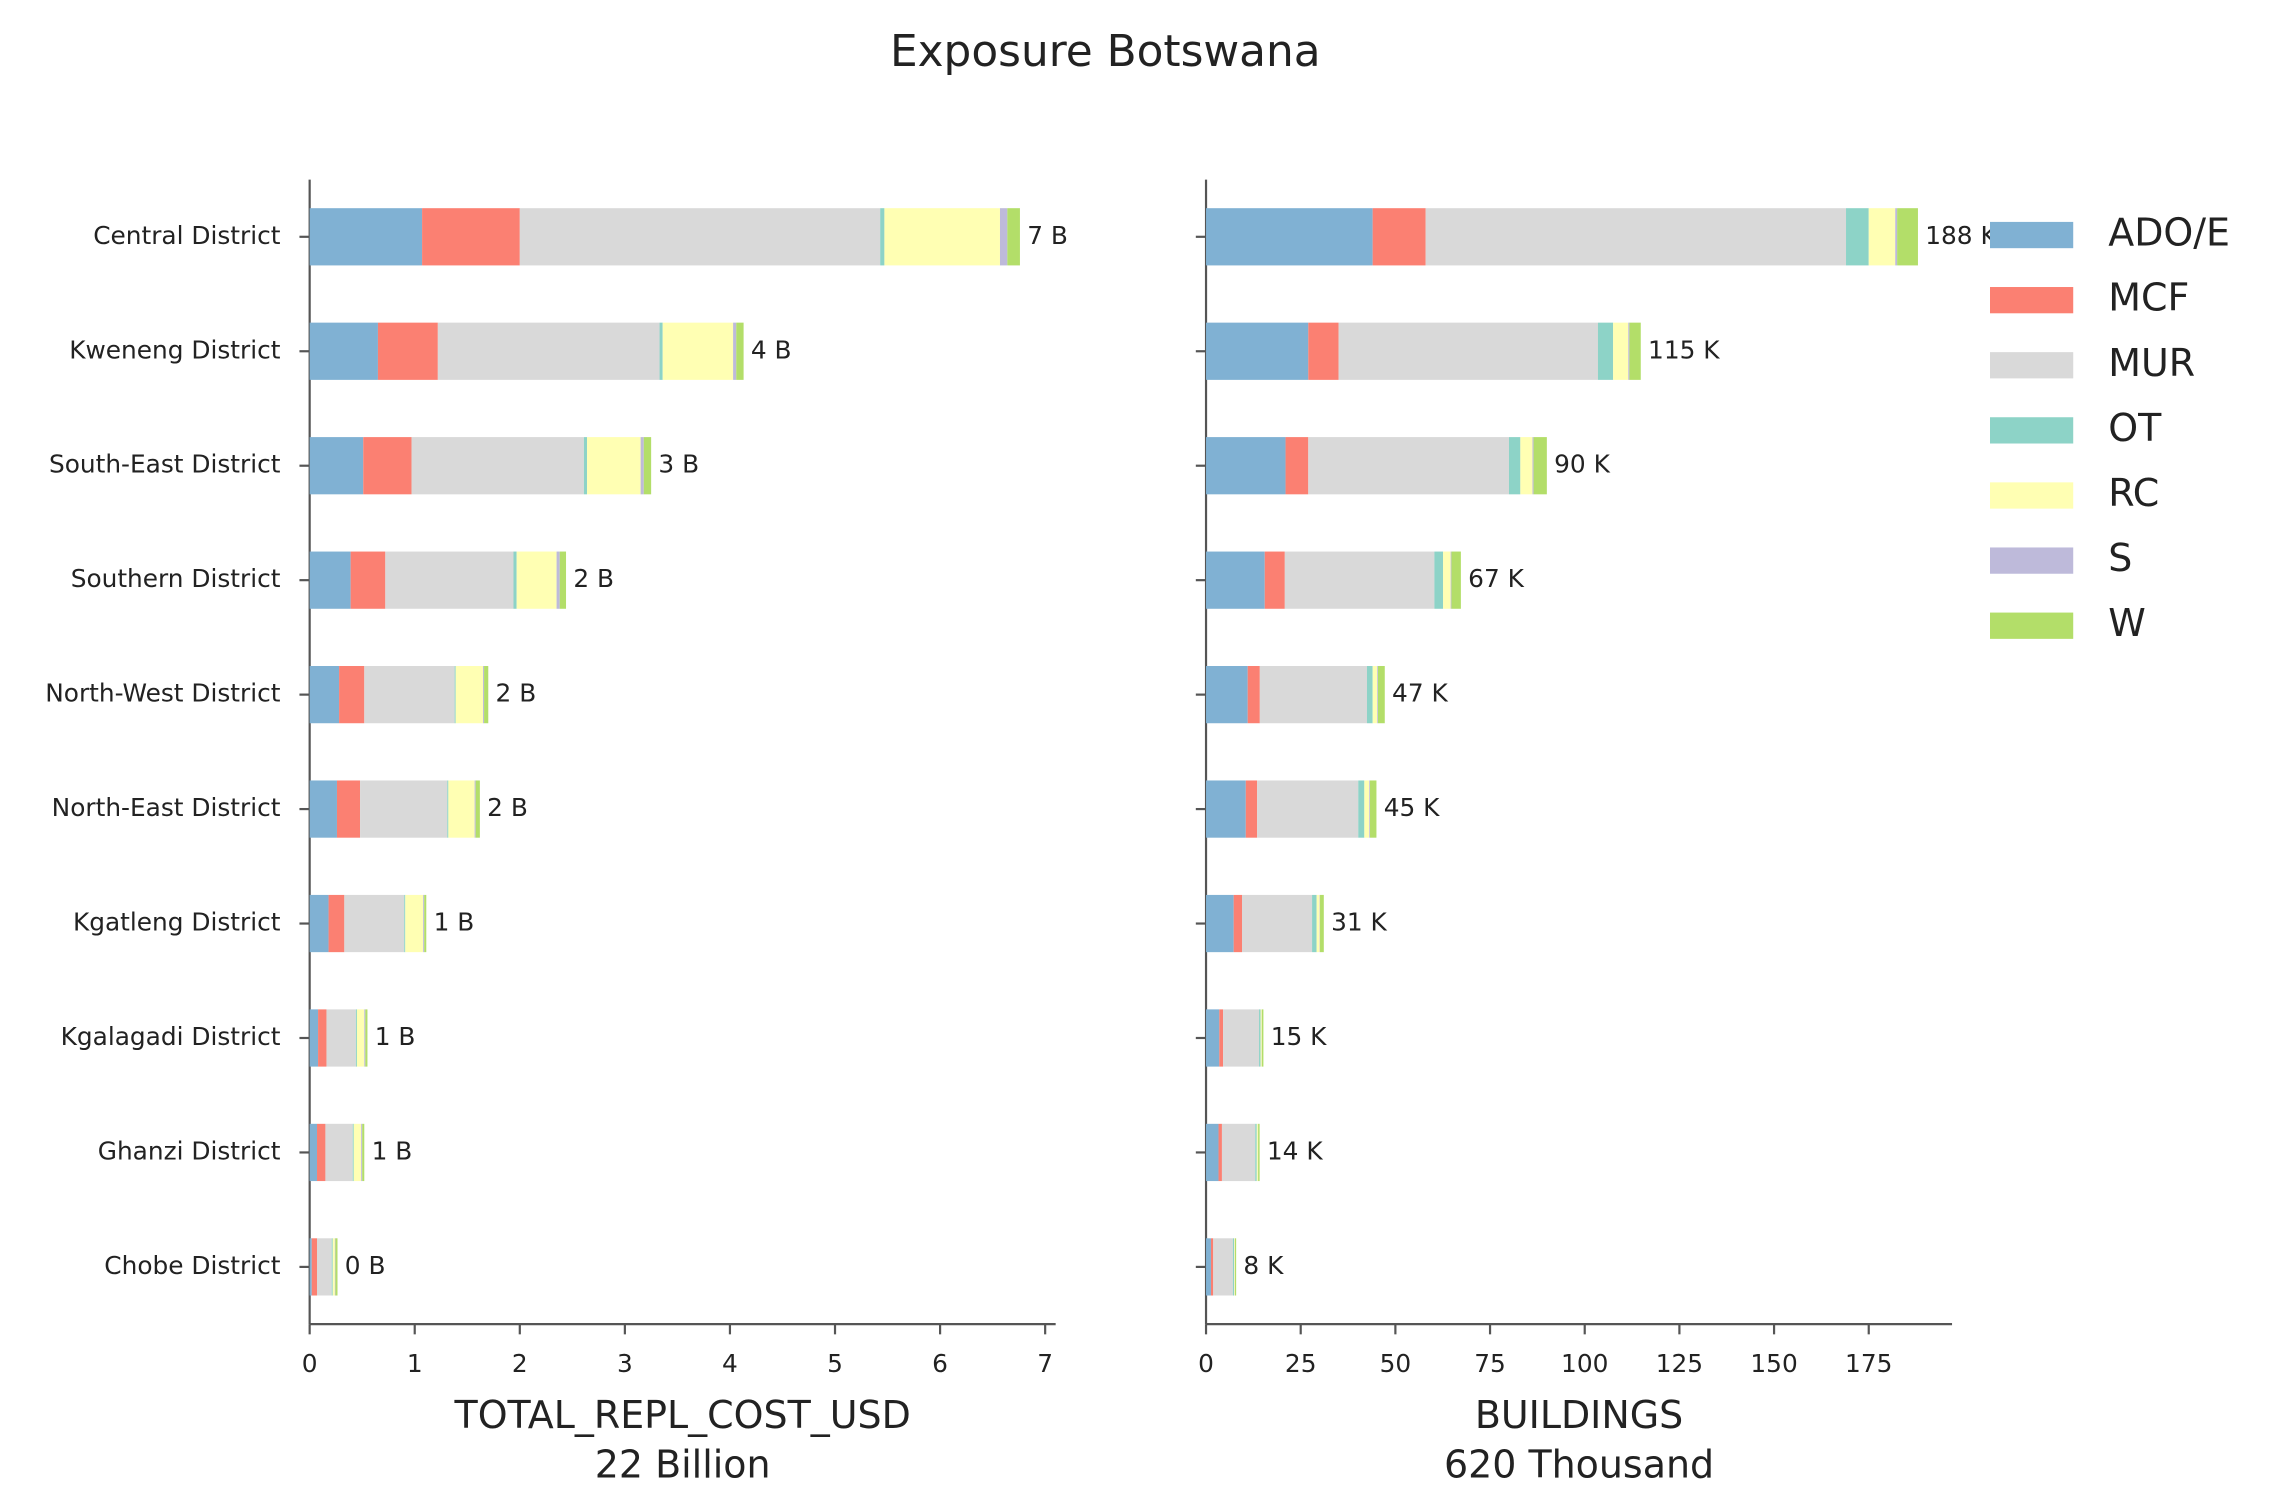 The height and width of the screenshot is (1511, 2269). What do you see at coordinates (835, 1363) in the screenshot?
I see `x-tick-label: 5` at bounding box center [835, 1363].